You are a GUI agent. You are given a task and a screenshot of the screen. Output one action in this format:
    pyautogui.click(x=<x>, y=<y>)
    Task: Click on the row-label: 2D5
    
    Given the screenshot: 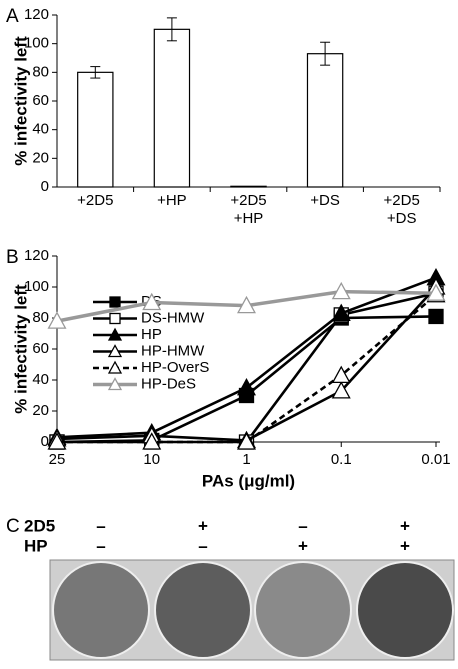 What is the action you would take?
    pyautogui.click(x=39, y=525)
    